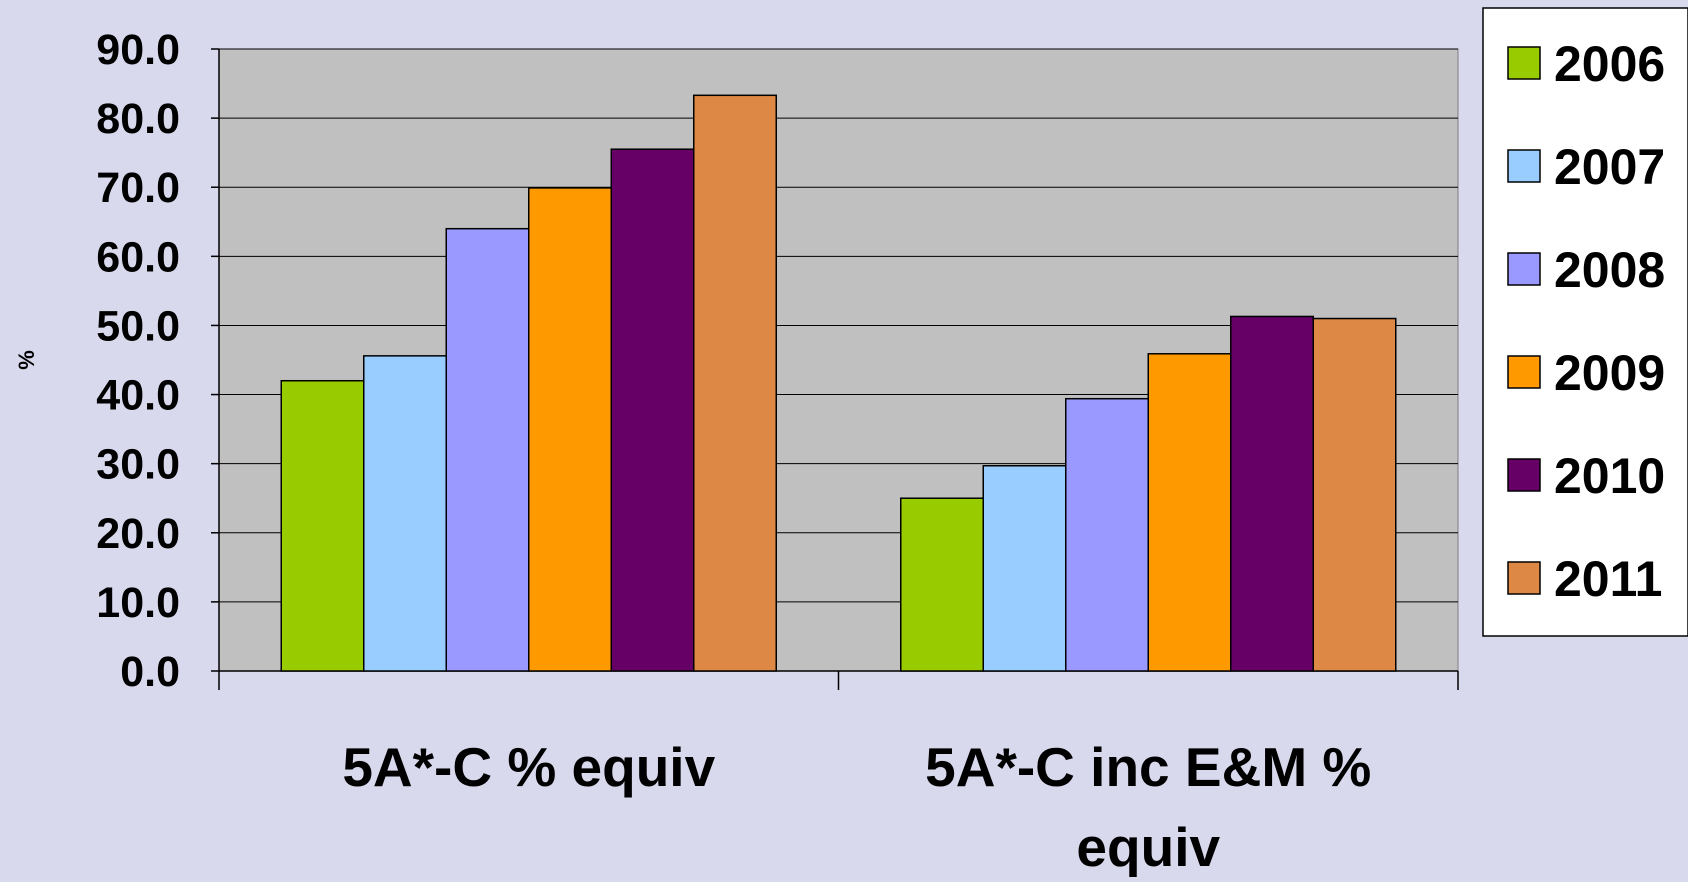 The height and width of the screenshot is (882, 1688). Describe the element at coordinates (138, 188) in the screenshot. I see `y-tick-label: 70.0` at that location.